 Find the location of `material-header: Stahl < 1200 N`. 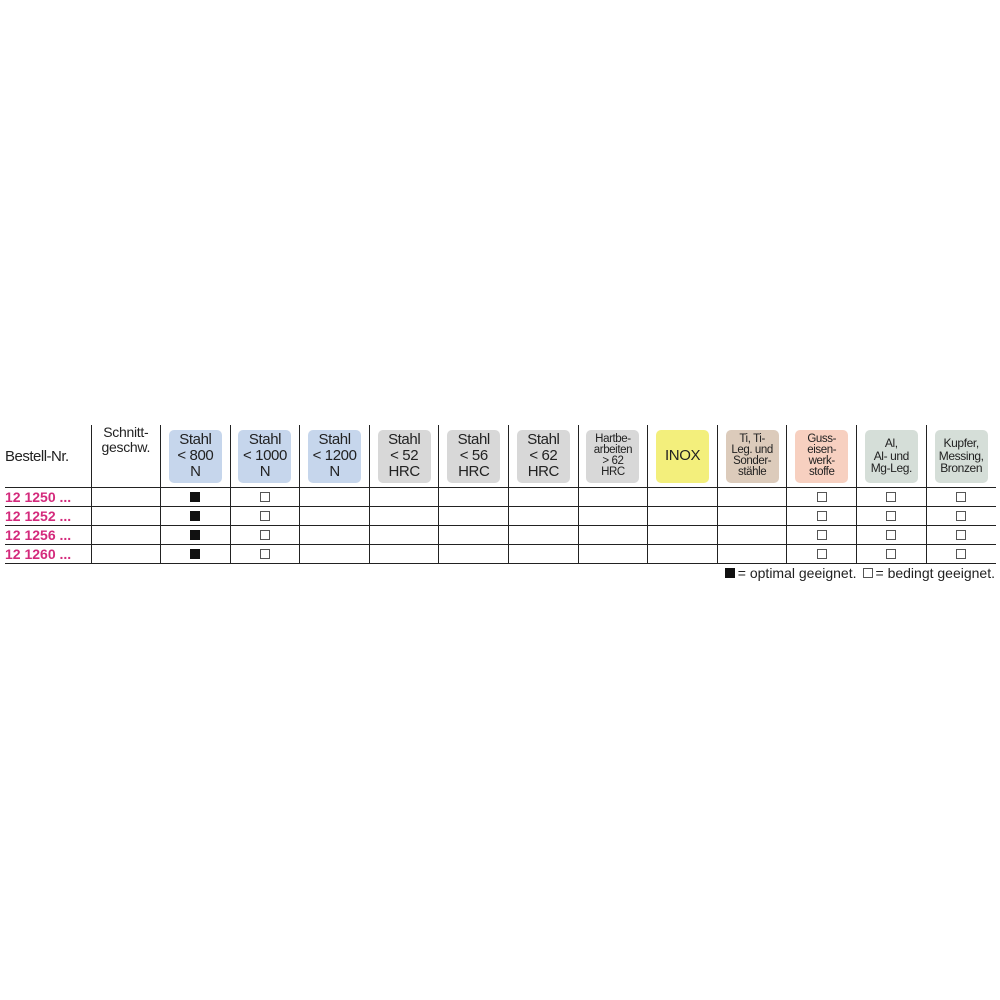

material-header: Stahl < 1200 N is located at coordinates (334, 456).